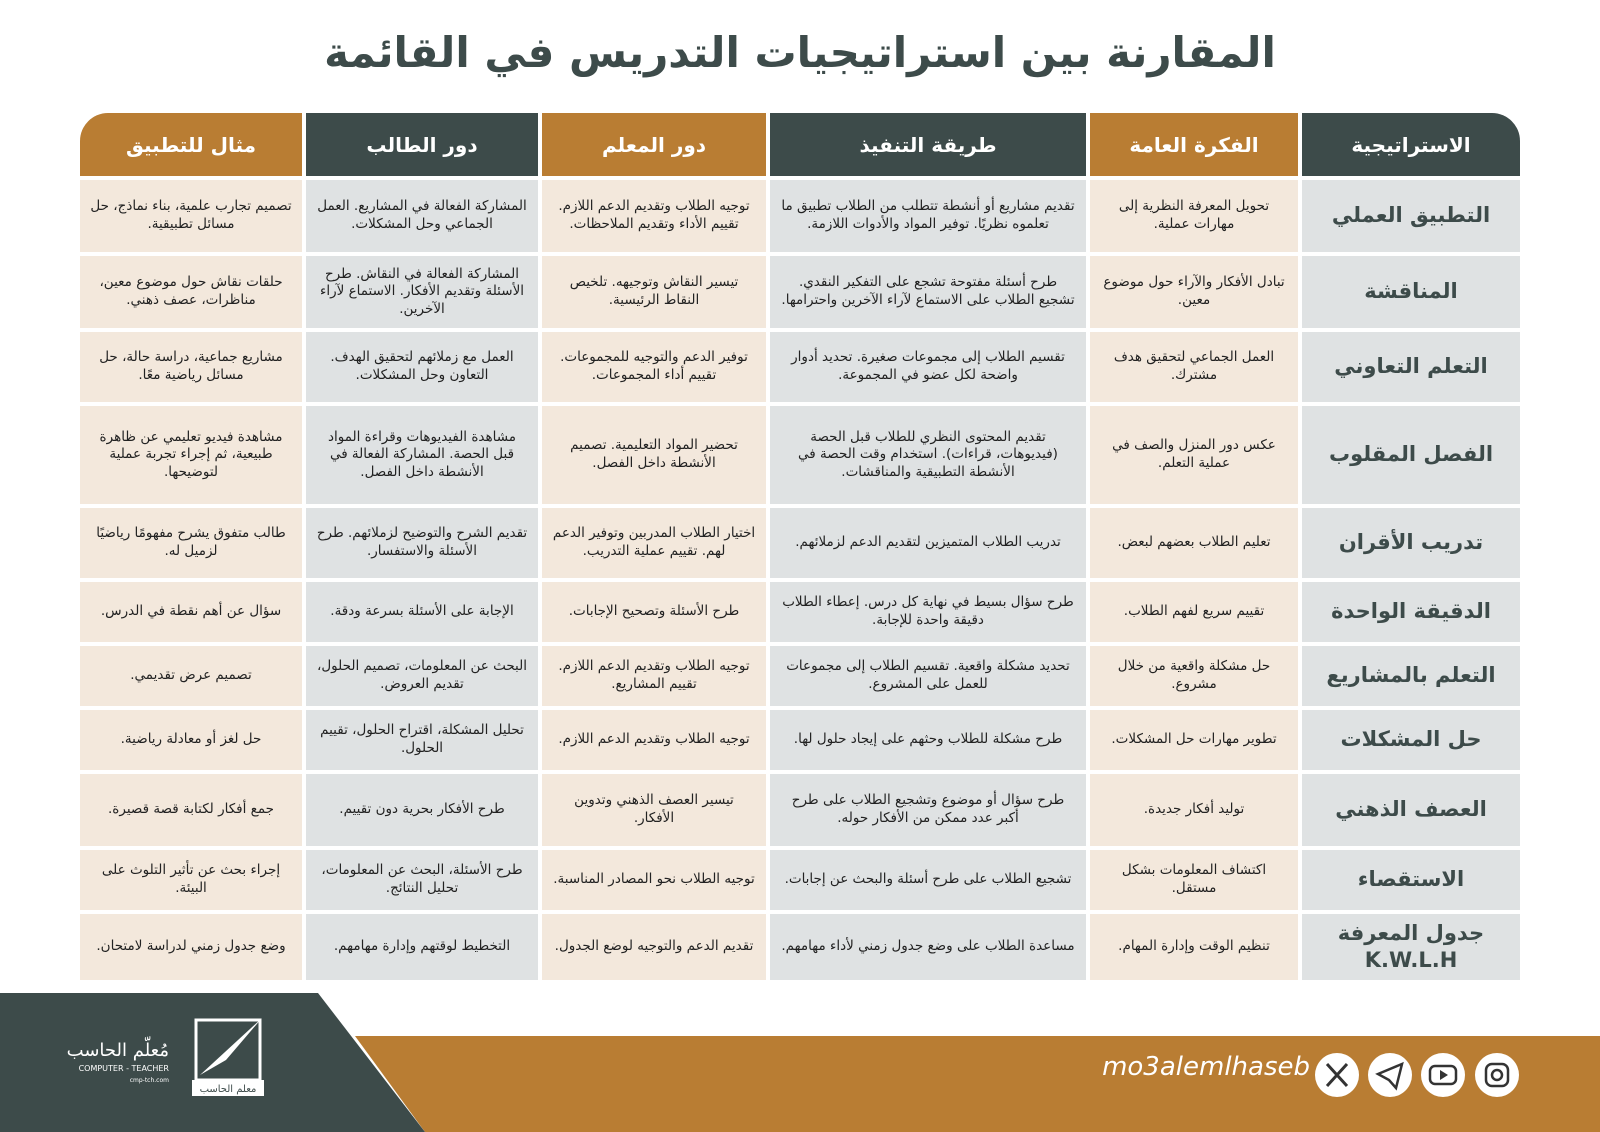 Image resolution: width=1600 pixels, height=1132 pixels. I want to click on strategy-name: حل المشكلات, so click(1411, 740).